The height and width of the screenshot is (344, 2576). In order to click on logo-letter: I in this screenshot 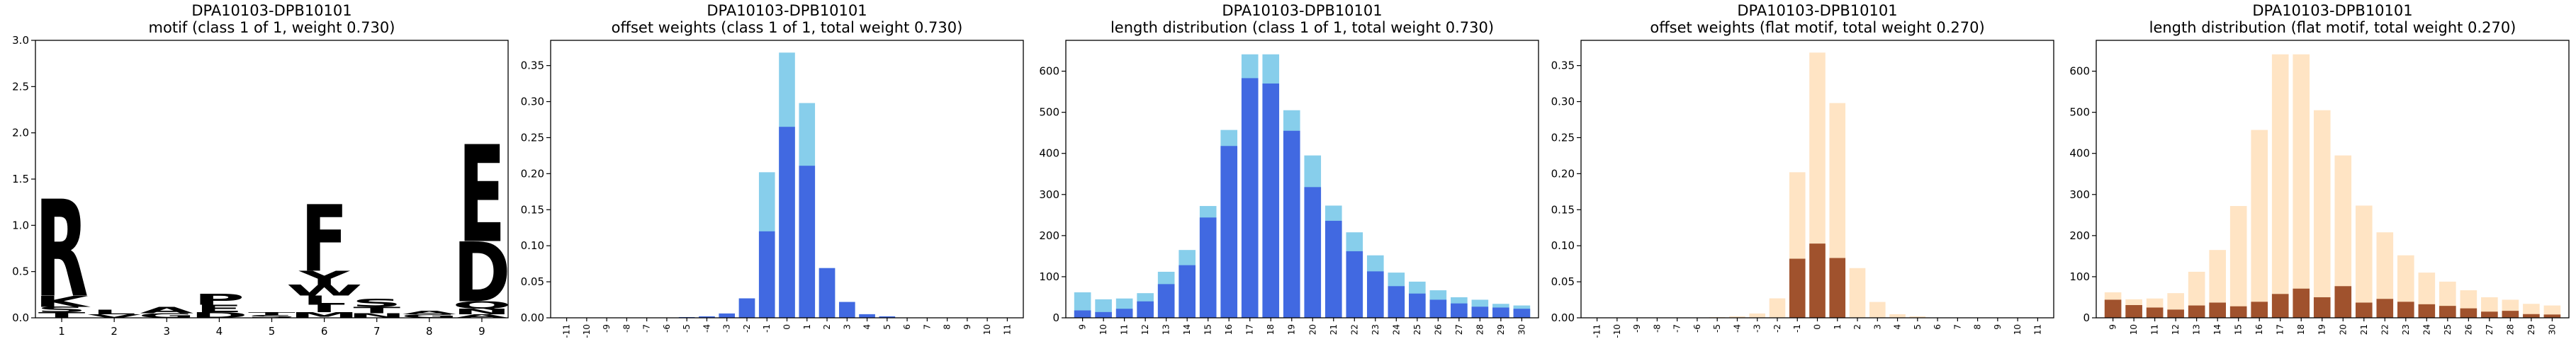, I will do `click(324, 309)`.